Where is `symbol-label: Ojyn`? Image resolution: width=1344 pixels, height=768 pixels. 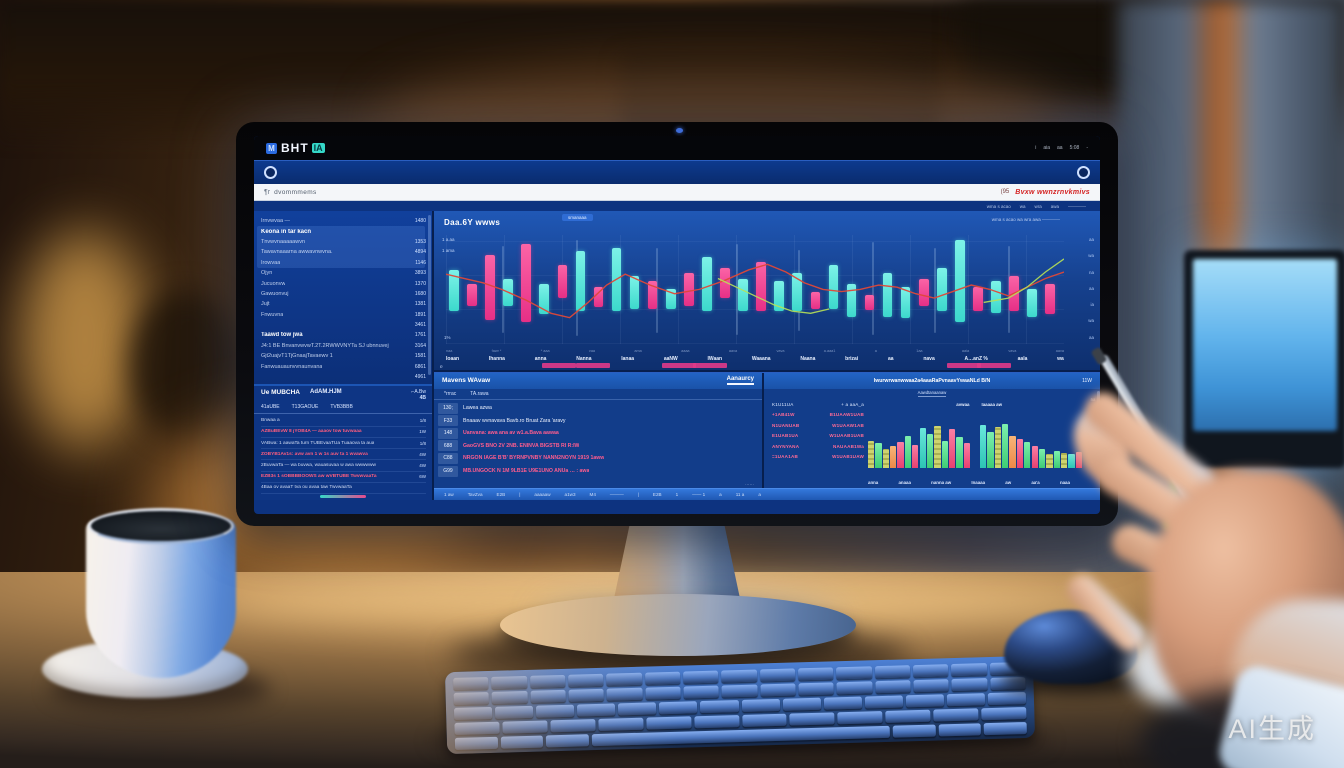
symbol-label: Ojyn is located at coordinates (267, 273).